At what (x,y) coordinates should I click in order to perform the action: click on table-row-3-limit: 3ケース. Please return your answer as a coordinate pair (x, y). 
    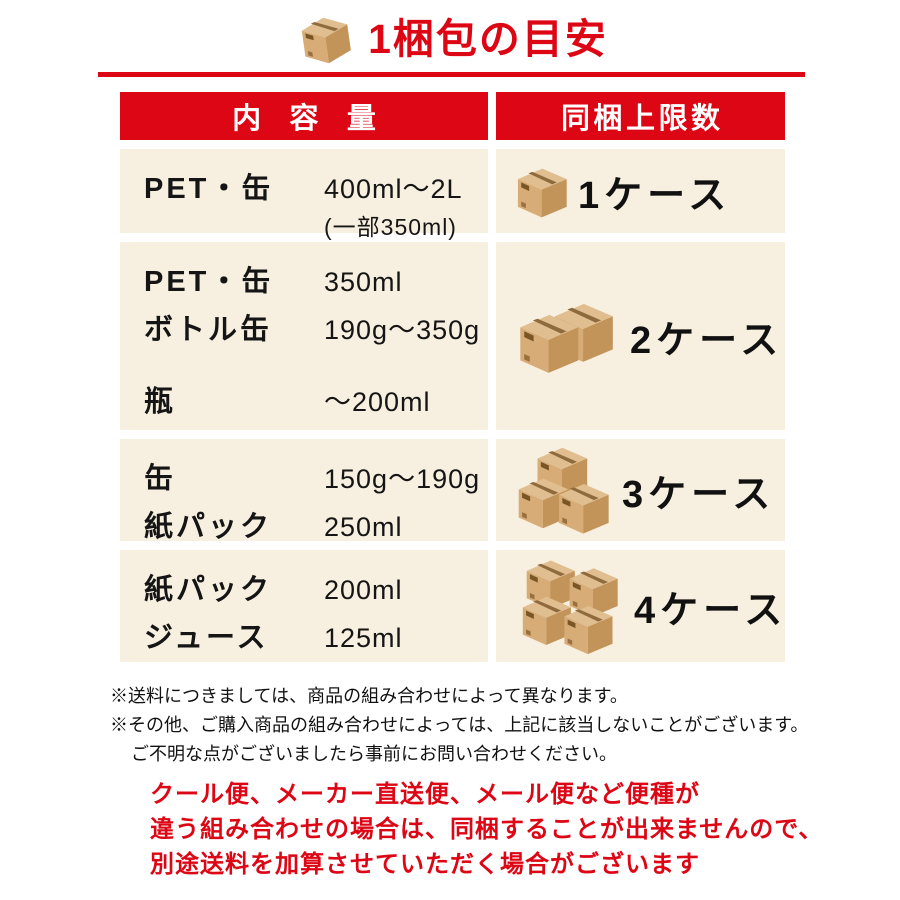
    Looking at the image, I should click on (640, 490).